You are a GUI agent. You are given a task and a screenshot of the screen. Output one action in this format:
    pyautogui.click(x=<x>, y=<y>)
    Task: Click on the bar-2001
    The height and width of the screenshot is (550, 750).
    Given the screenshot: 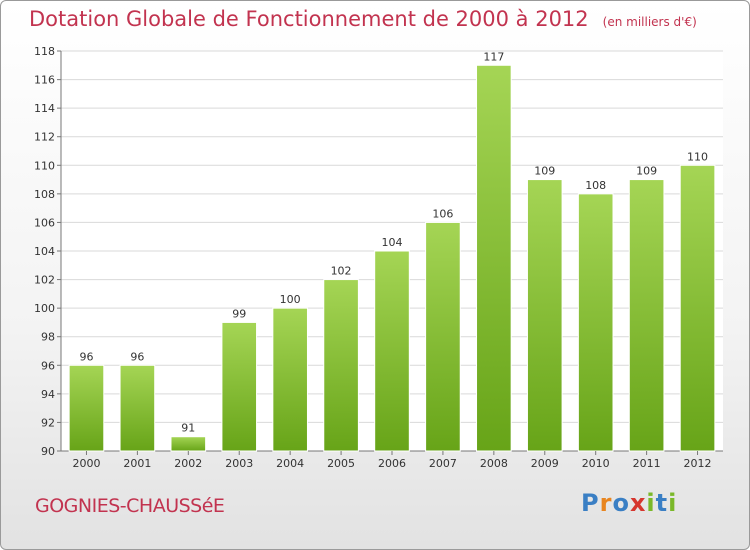 What is the action you would take?
    pyautogui.click(x=137, y=408)
    